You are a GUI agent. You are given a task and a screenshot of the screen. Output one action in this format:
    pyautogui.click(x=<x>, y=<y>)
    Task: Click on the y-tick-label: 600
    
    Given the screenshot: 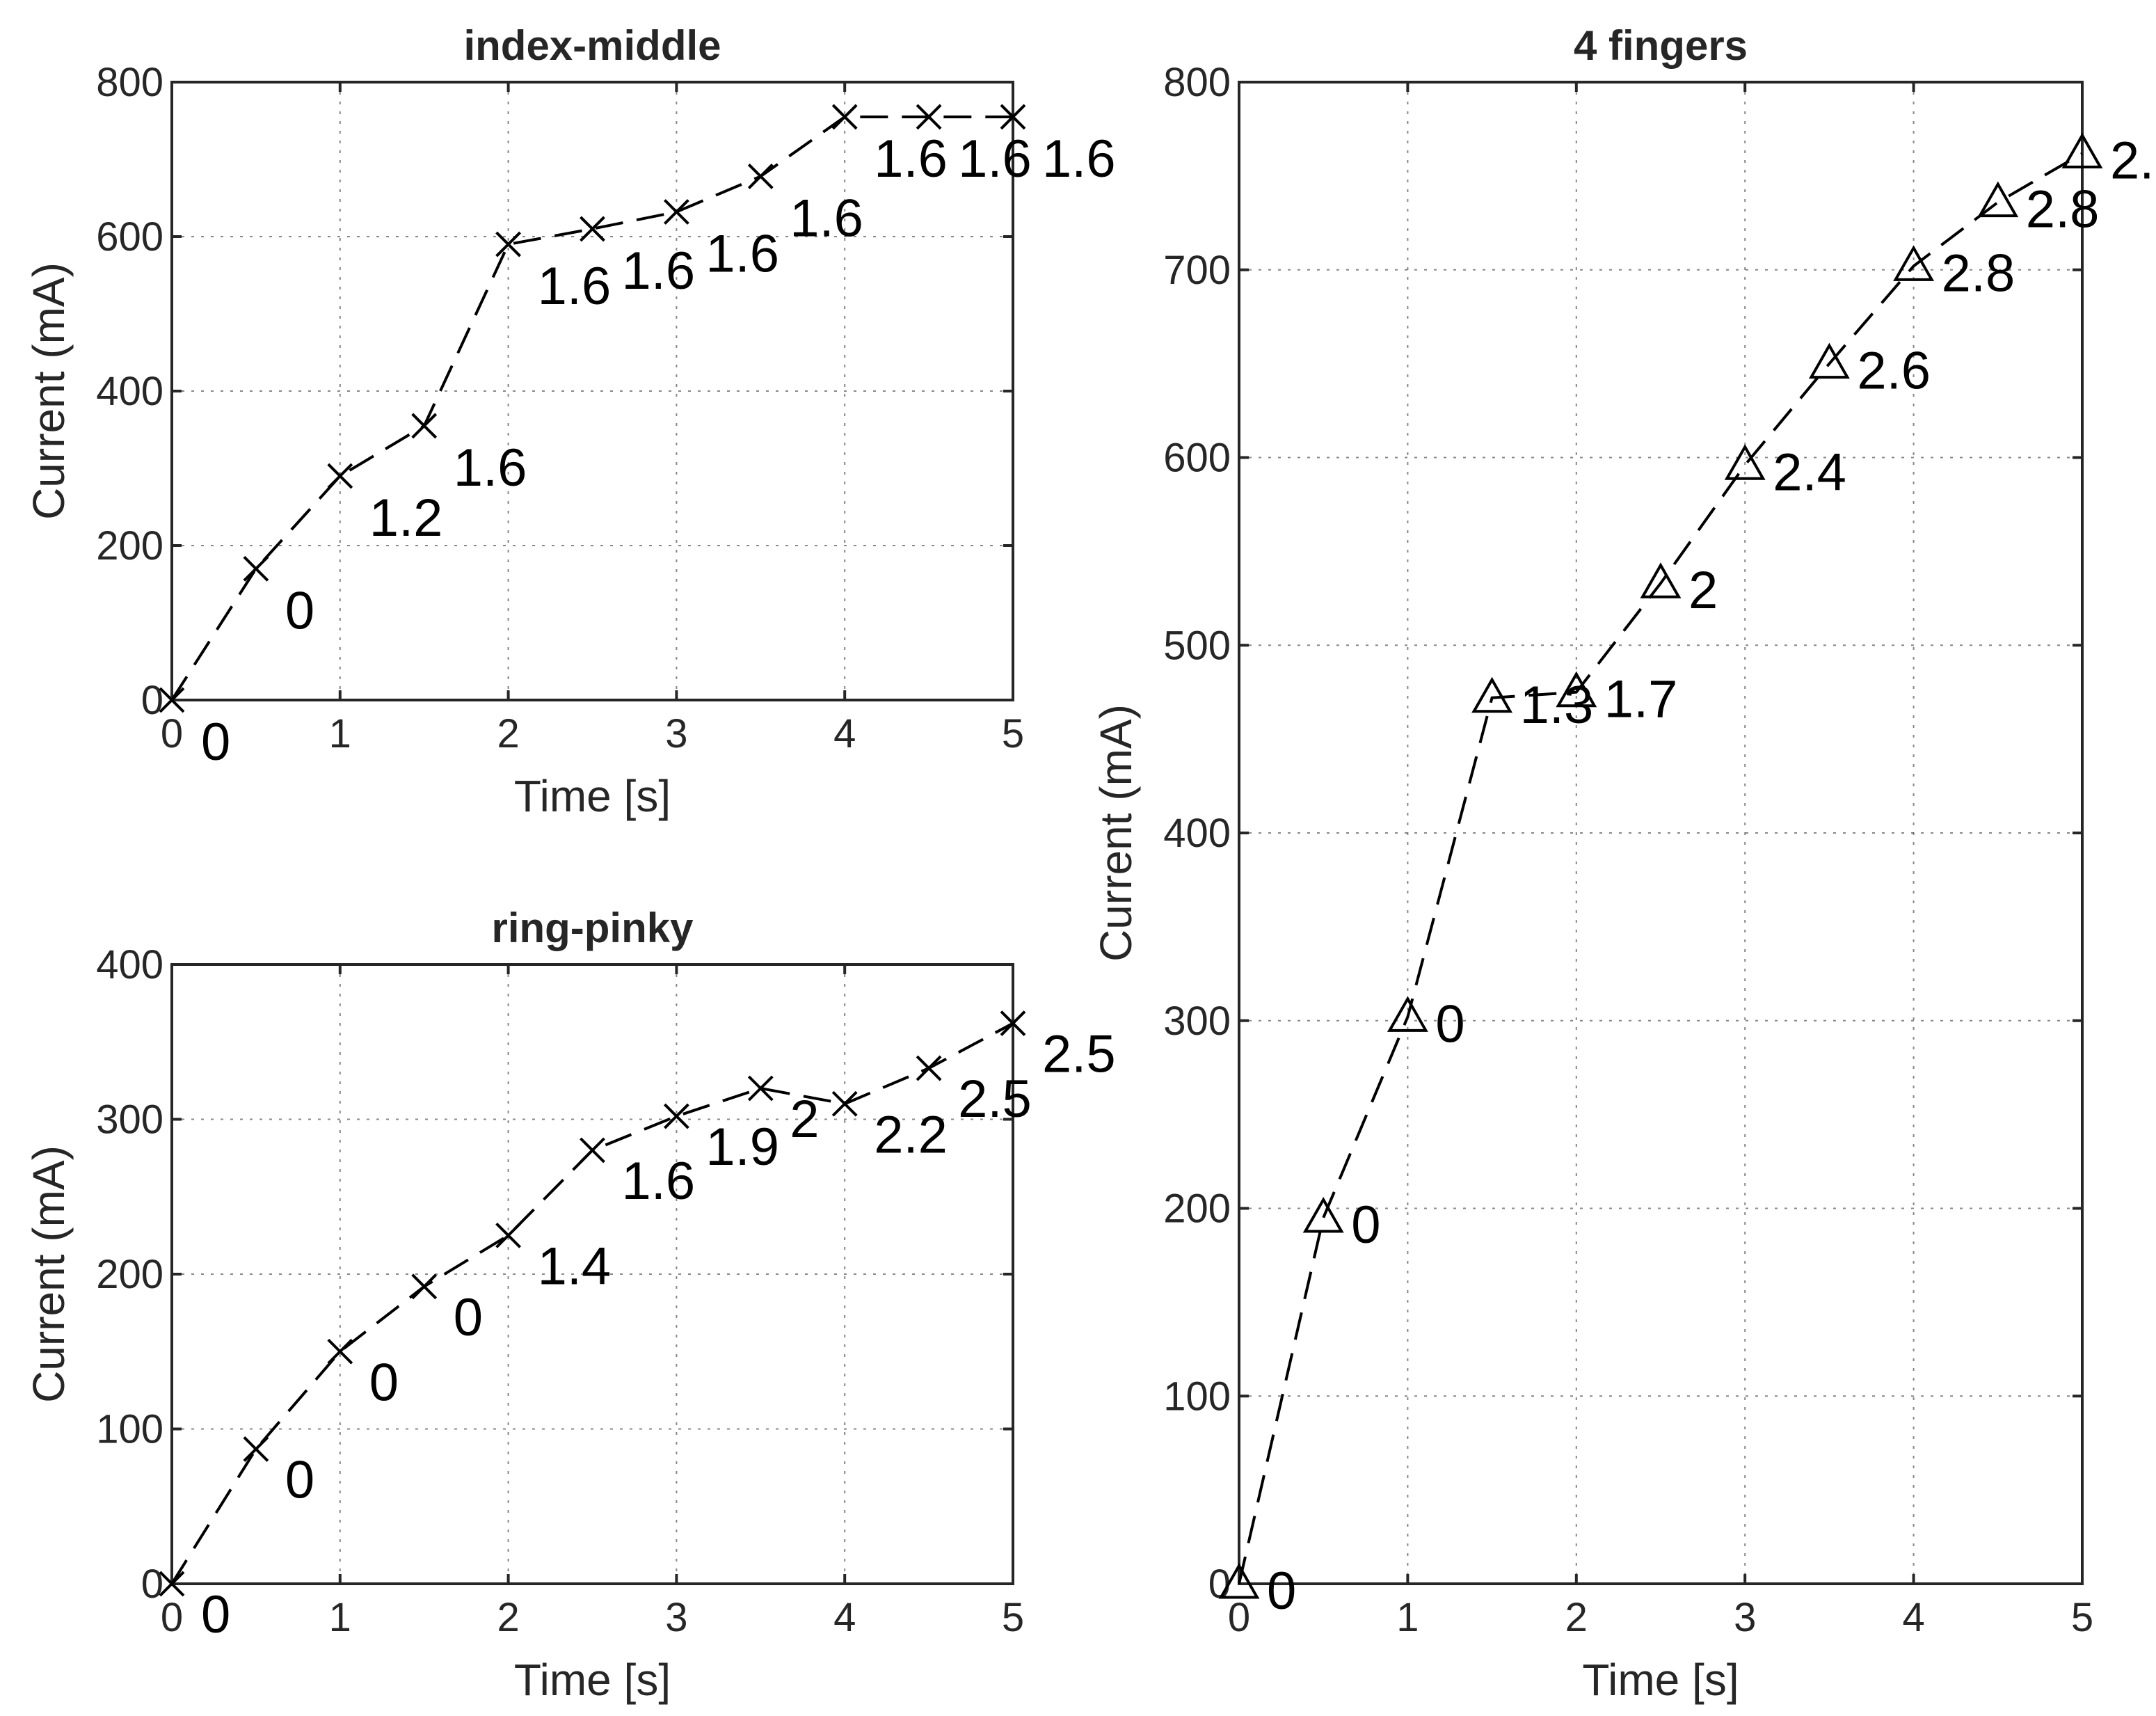 What is the action you would take?
    pyautogui.click(x=129, y=237)
    